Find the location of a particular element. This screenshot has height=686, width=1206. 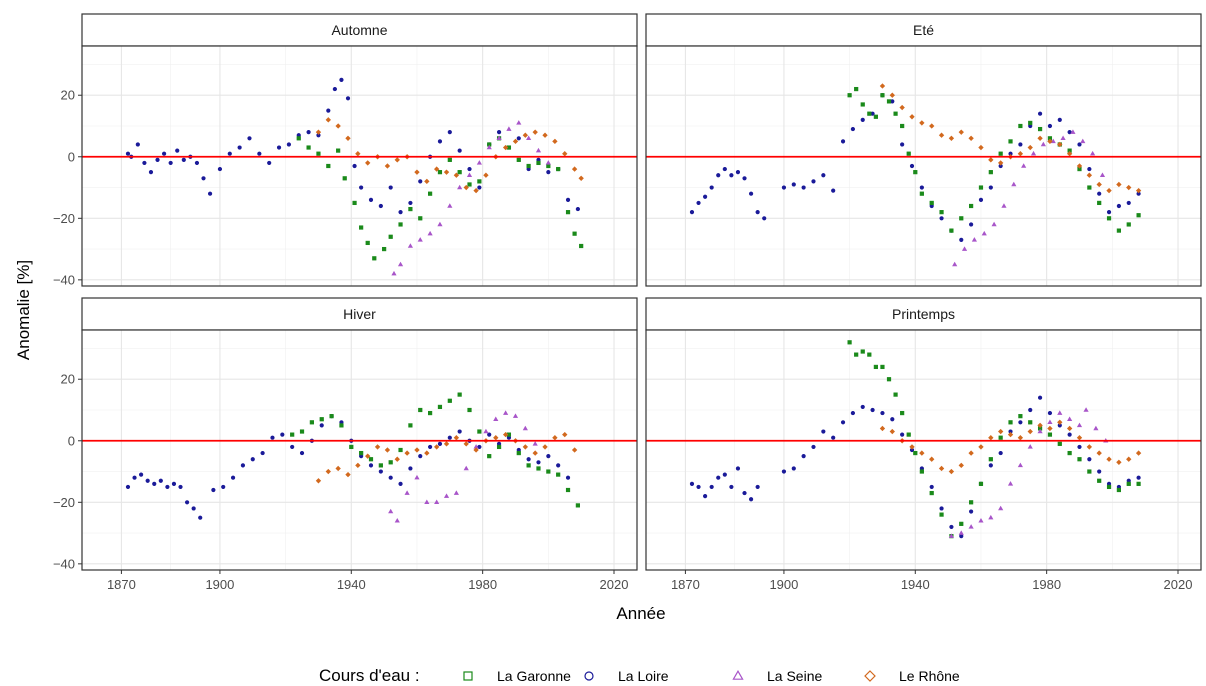

x-tick-label: 1900 is located at coordinates (219, 584).